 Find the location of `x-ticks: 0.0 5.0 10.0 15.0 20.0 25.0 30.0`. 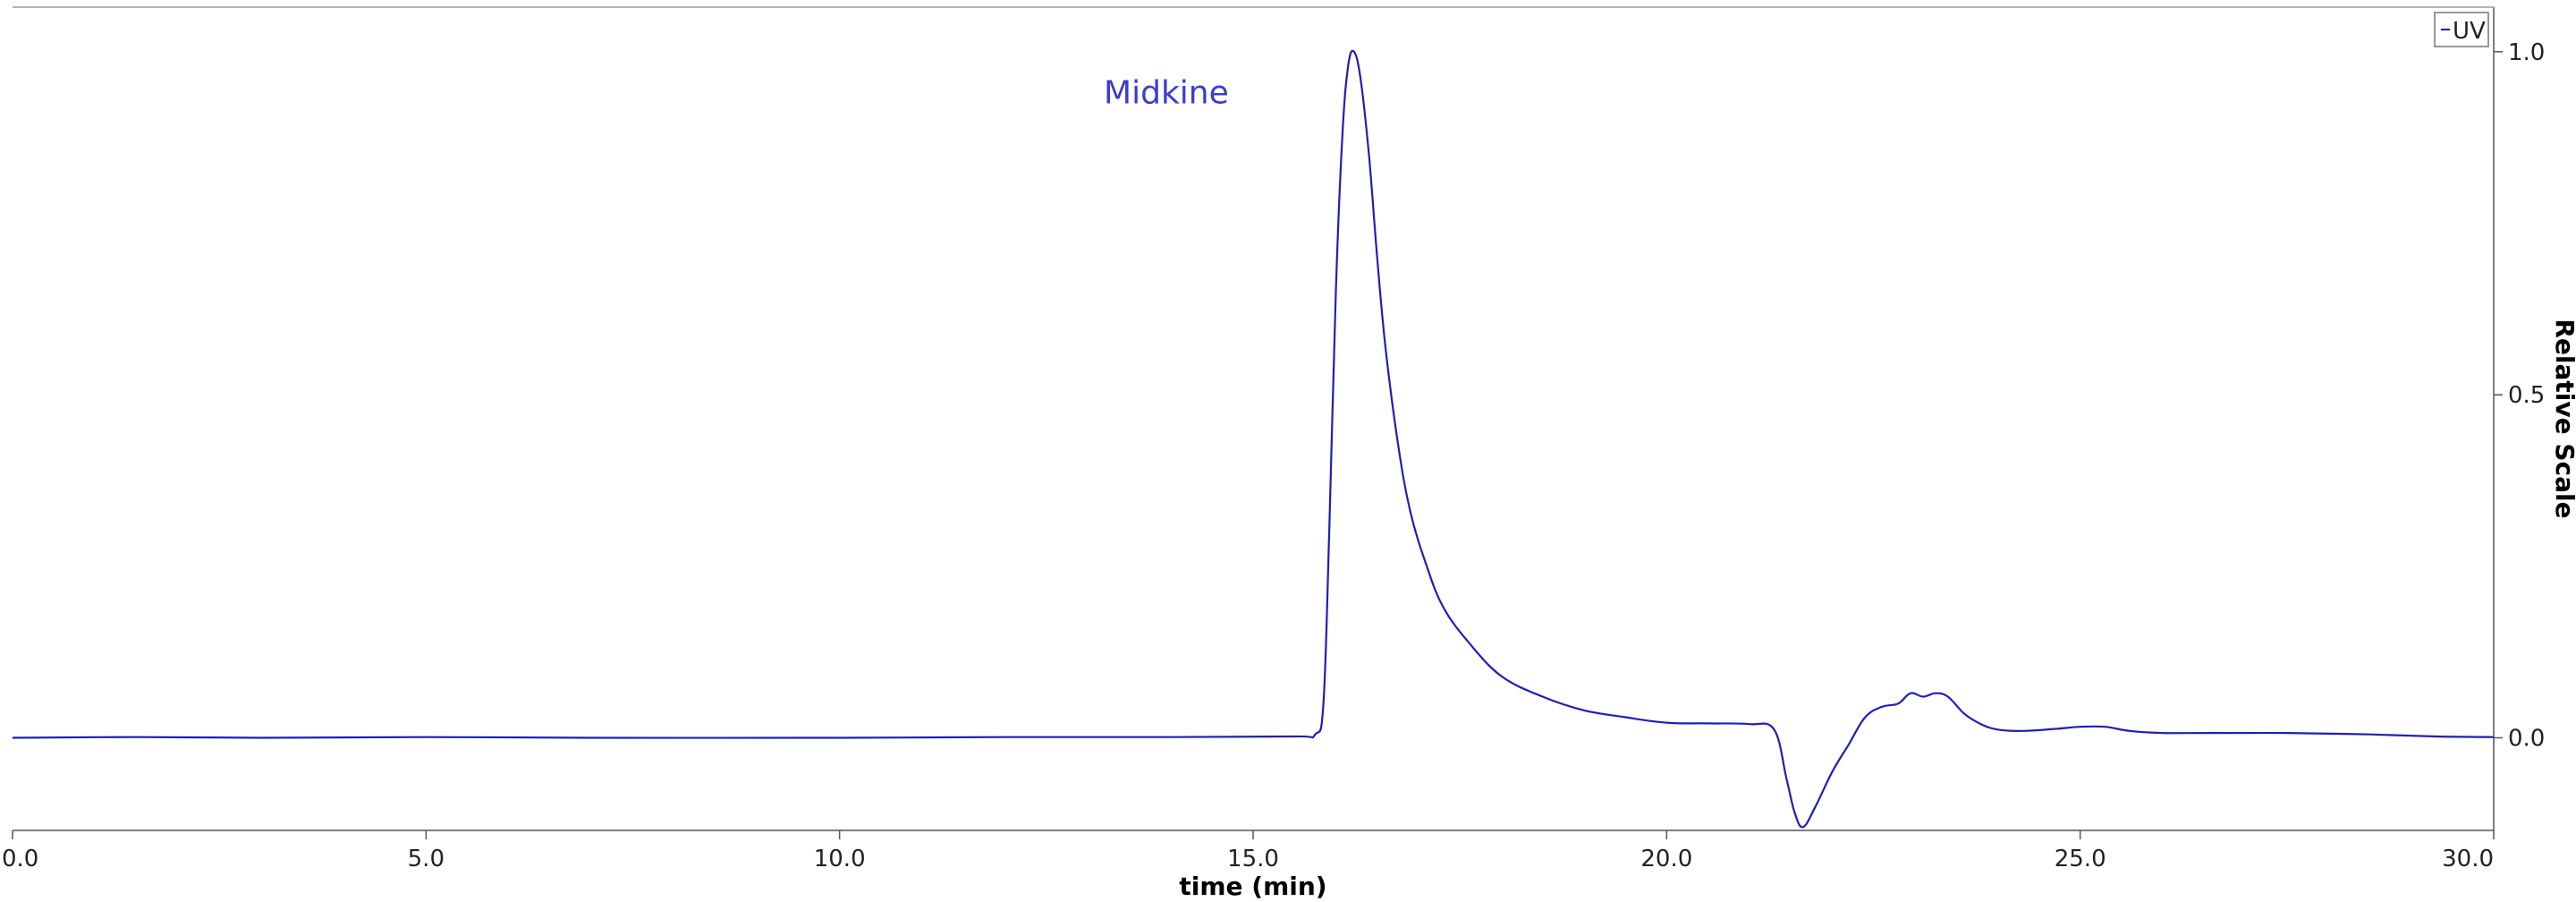

x-ticks: 0.0 5.0 10.0 15.0 20.0 25.0 30.0 is located at coordinates (1248, 851).